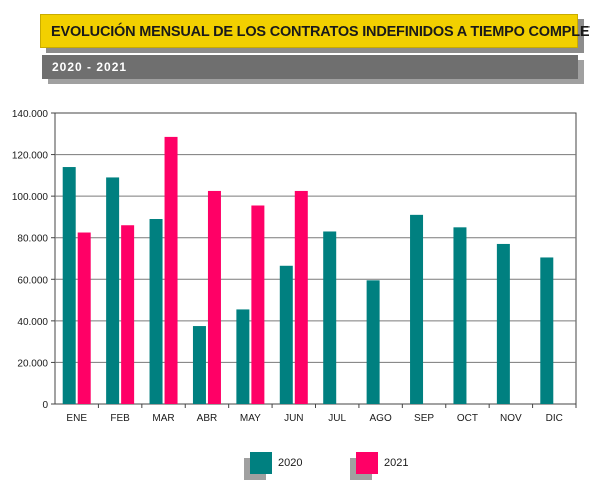 The height and width of the screenshot is (489, 590). What do you see at coordinates (286, 334) in the screenshot?
I see `bar-2020-jun` at bounding box center [286, 334].